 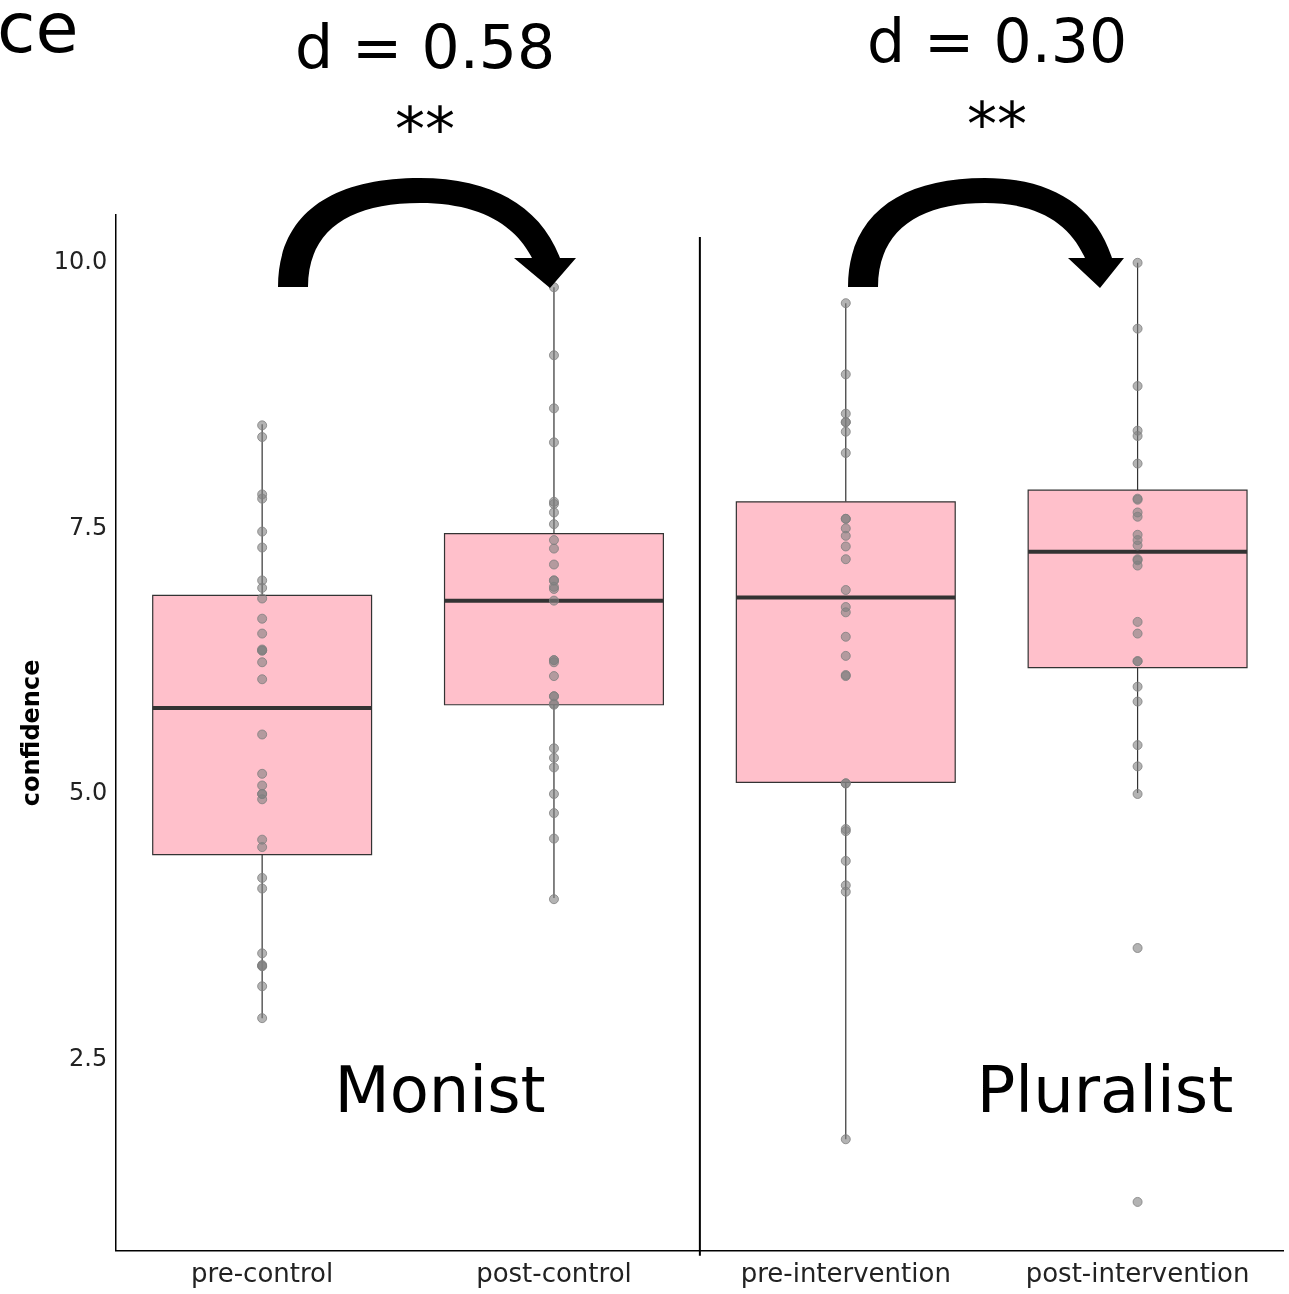 What do you see at coordinates (30, 733) in the screenshot?
I see `y-axis-title: confidence` at bounding box center [30, 733].